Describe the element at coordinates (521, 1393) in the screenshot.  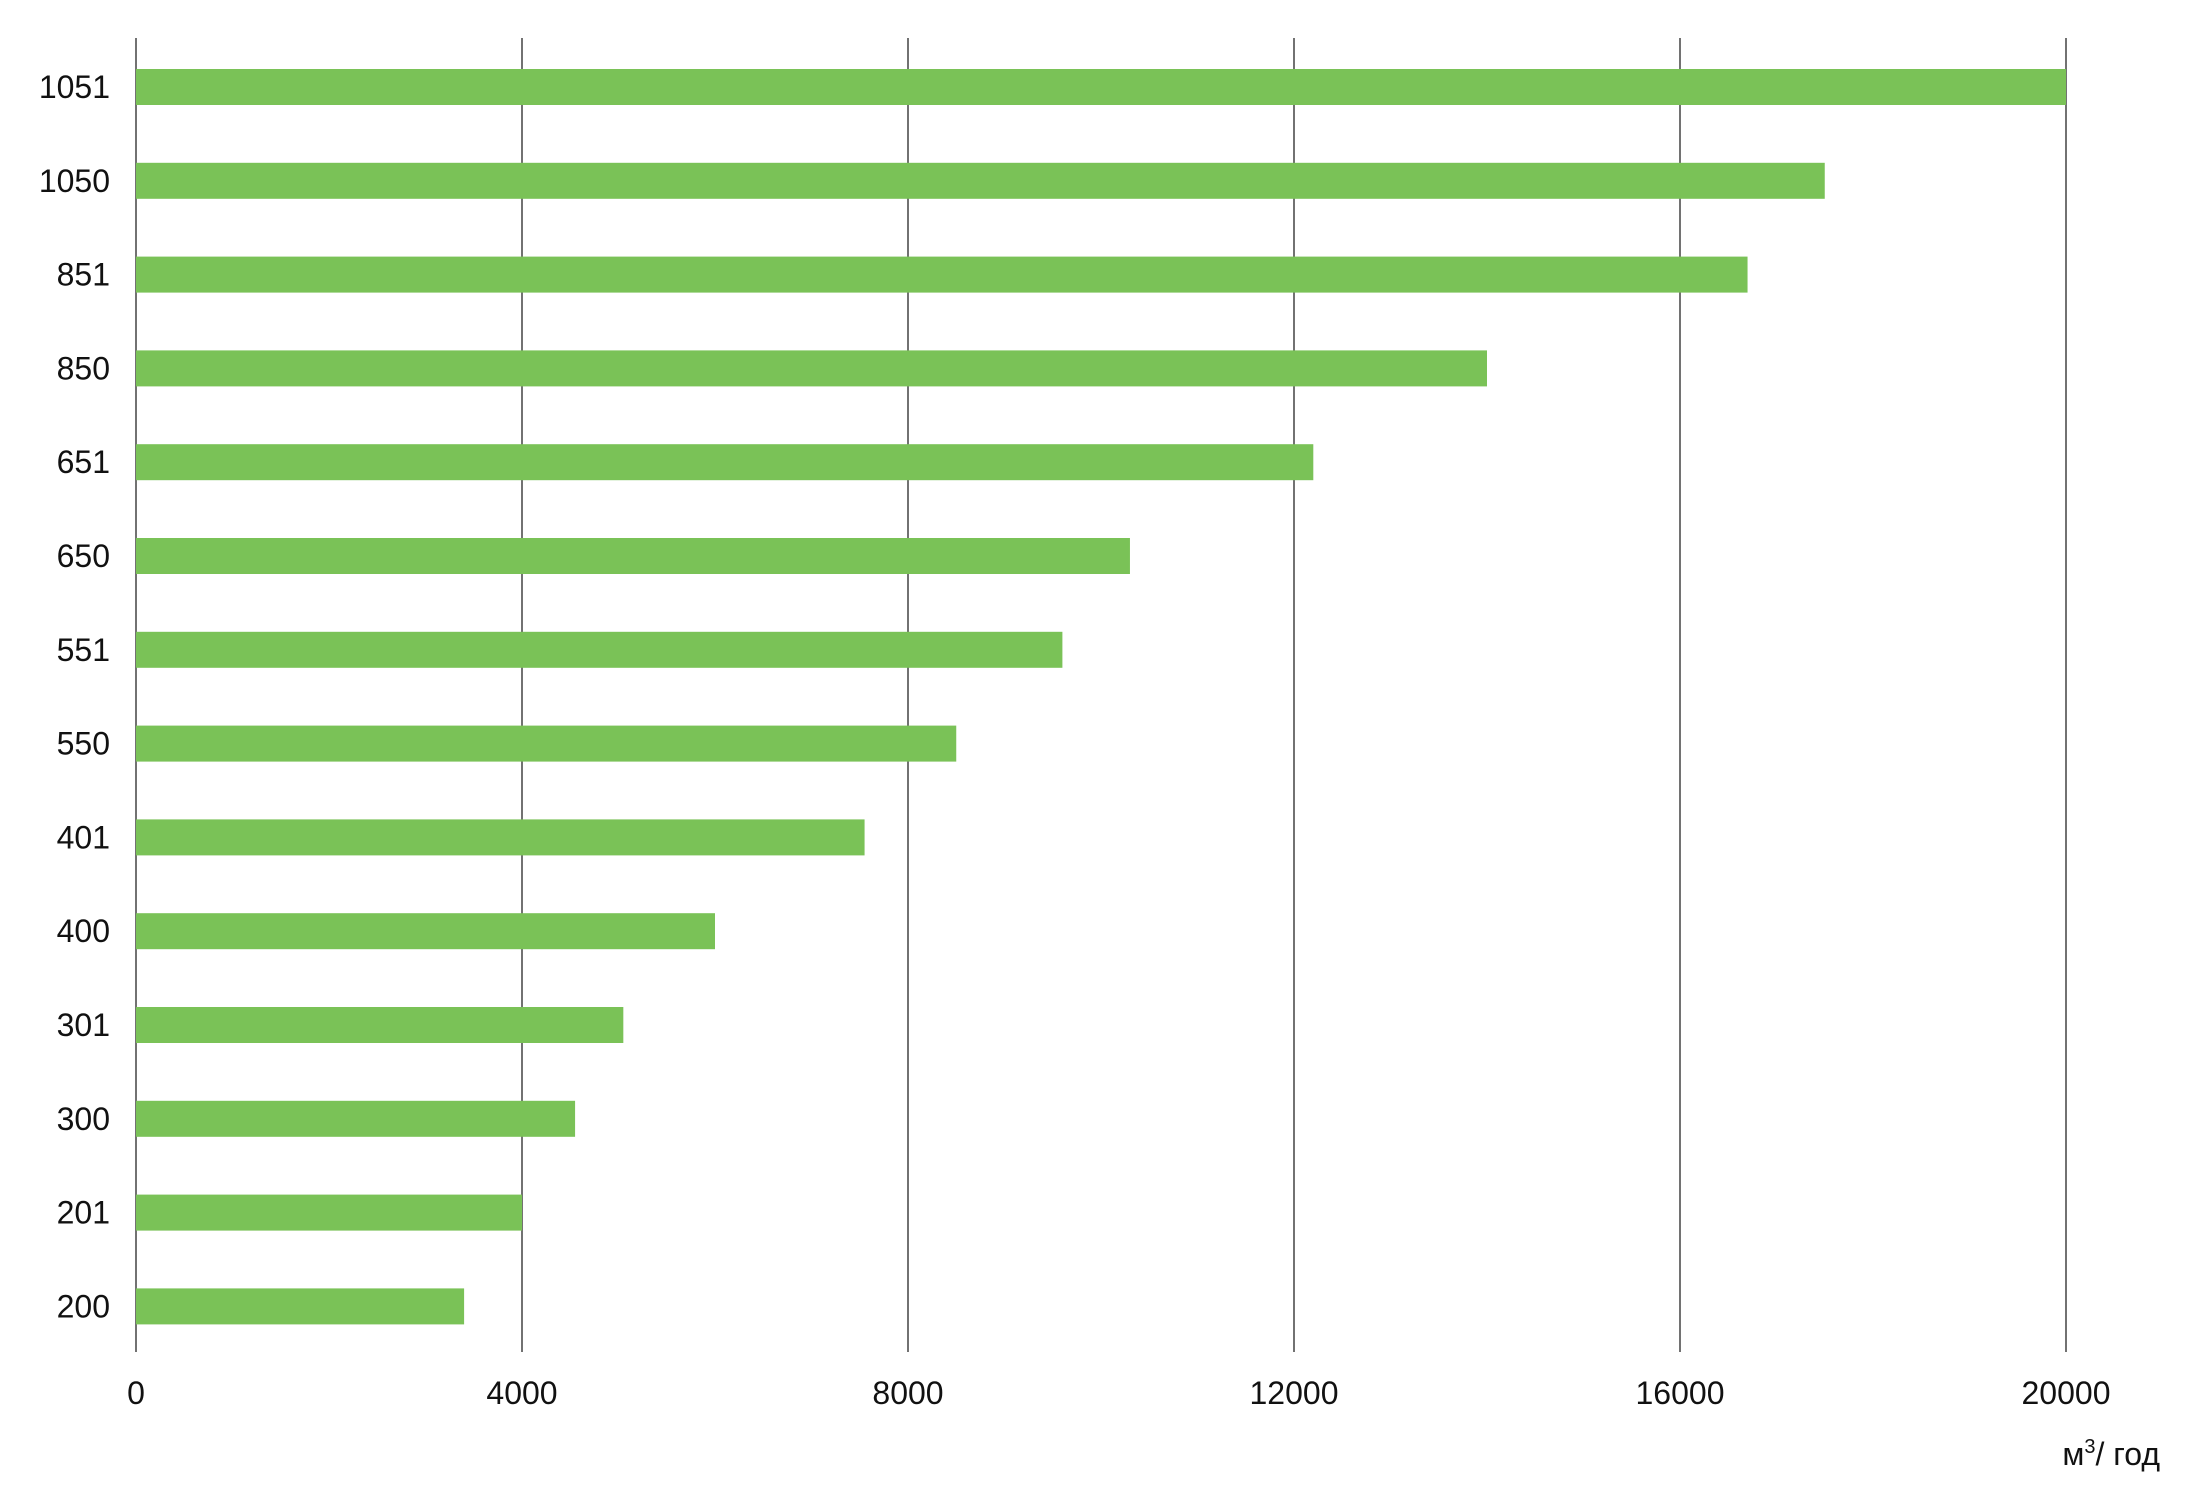
I see `x-tick-label-1: 4000` at that location.